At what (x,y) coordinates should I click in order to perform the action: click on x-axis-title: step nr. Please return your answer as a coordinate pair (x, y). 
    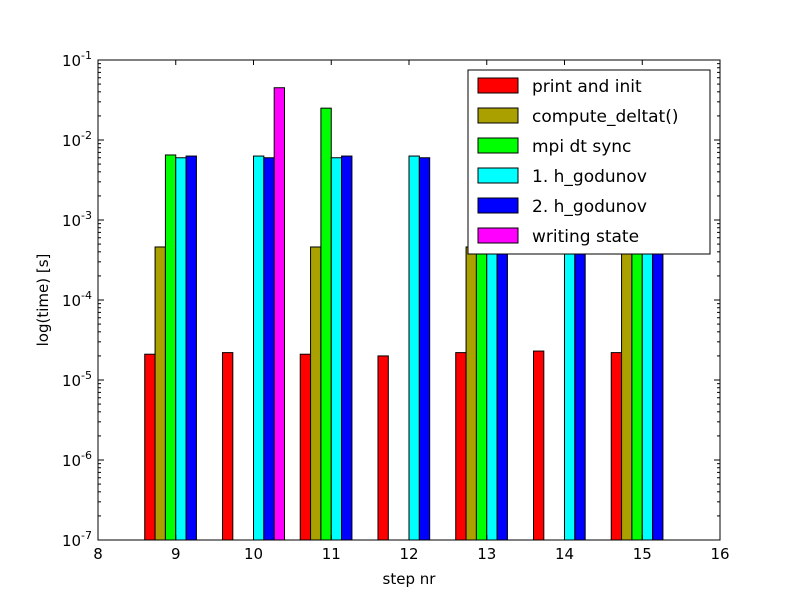
    Looking at the image, I should click on (410, 579).